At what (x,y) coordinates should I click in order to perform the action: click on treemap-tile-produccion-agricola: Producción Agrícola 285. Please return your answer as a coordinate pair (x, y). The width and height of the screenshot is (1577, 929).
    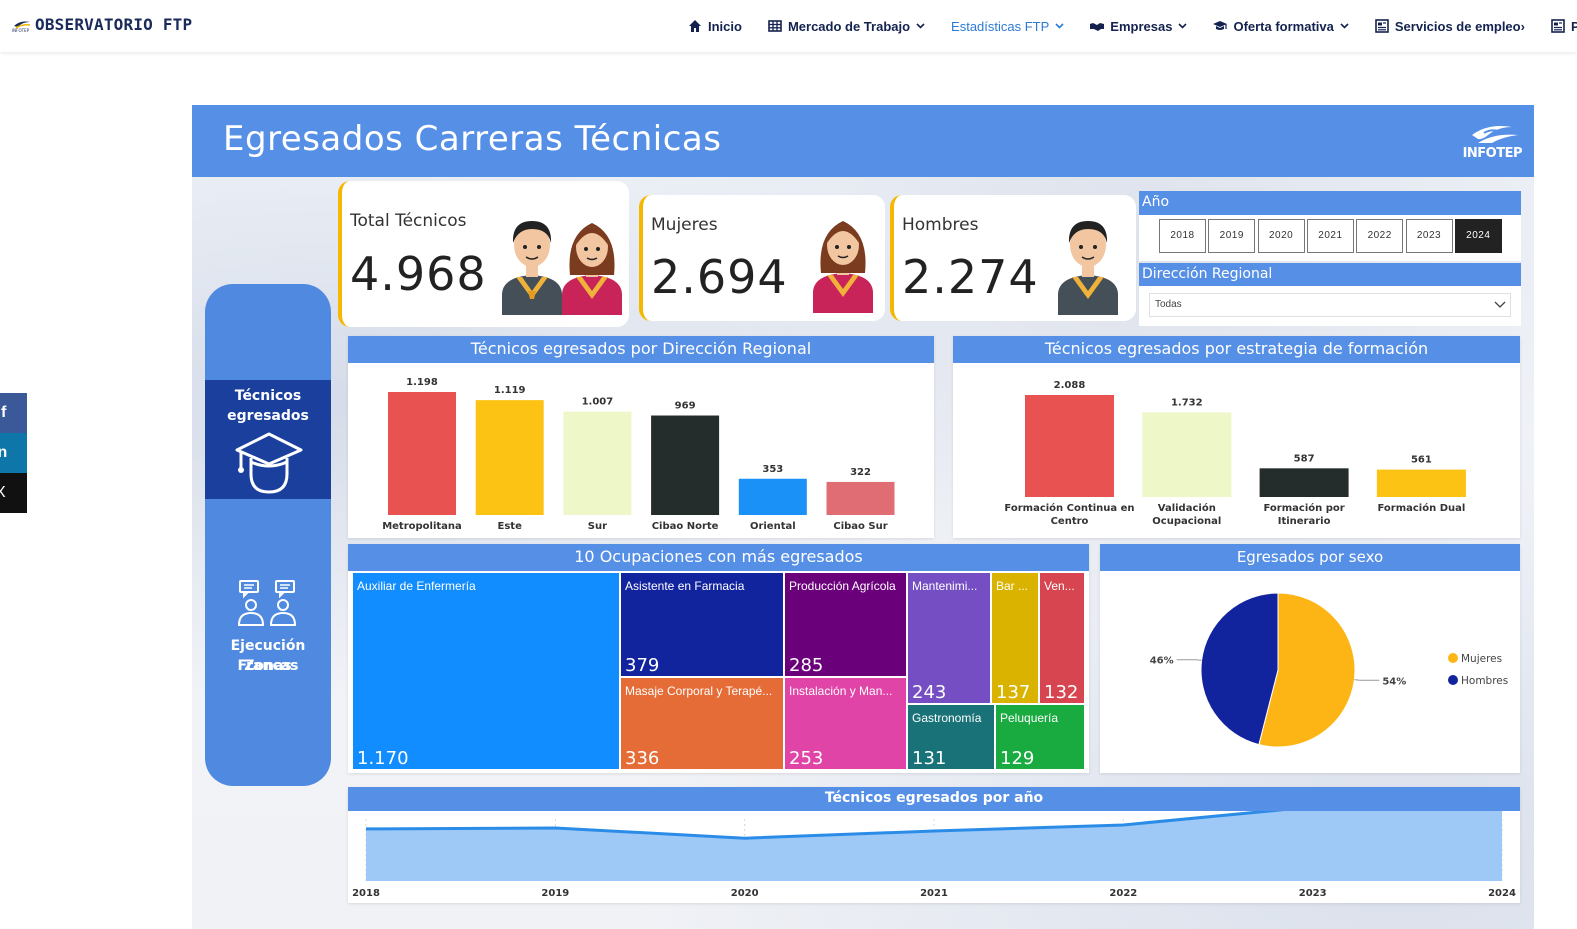
    Looking at the image, I should click on (845, 624).